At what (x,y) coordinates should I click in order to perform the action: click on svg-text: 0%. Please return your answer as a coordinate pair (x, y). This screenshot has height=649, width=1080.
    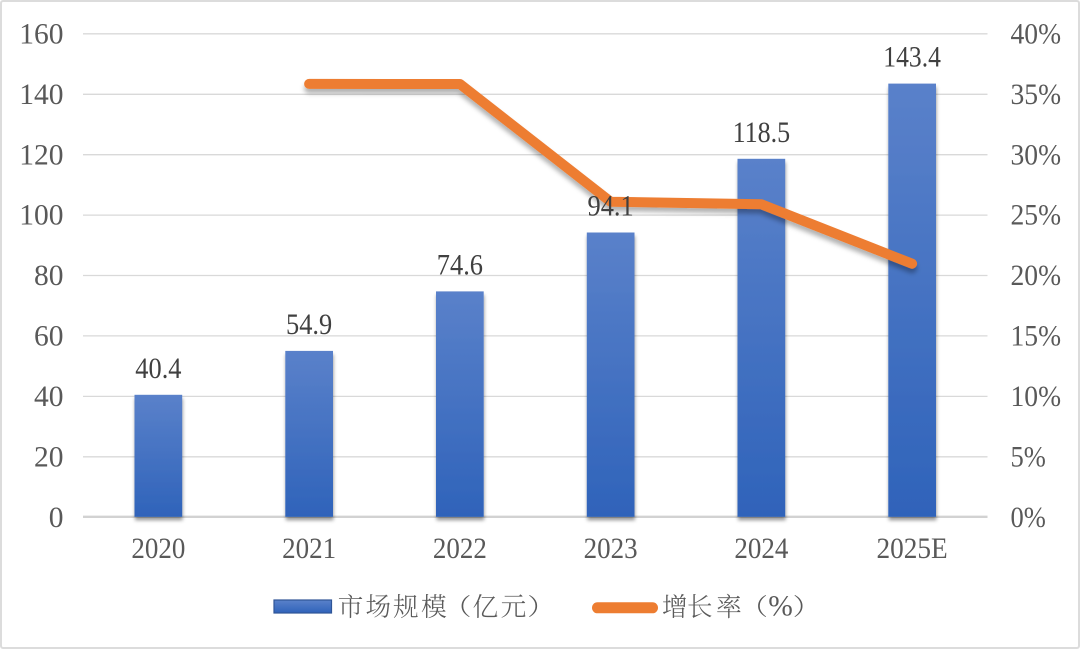
    Looking at the image, I should click on (1028, 518).